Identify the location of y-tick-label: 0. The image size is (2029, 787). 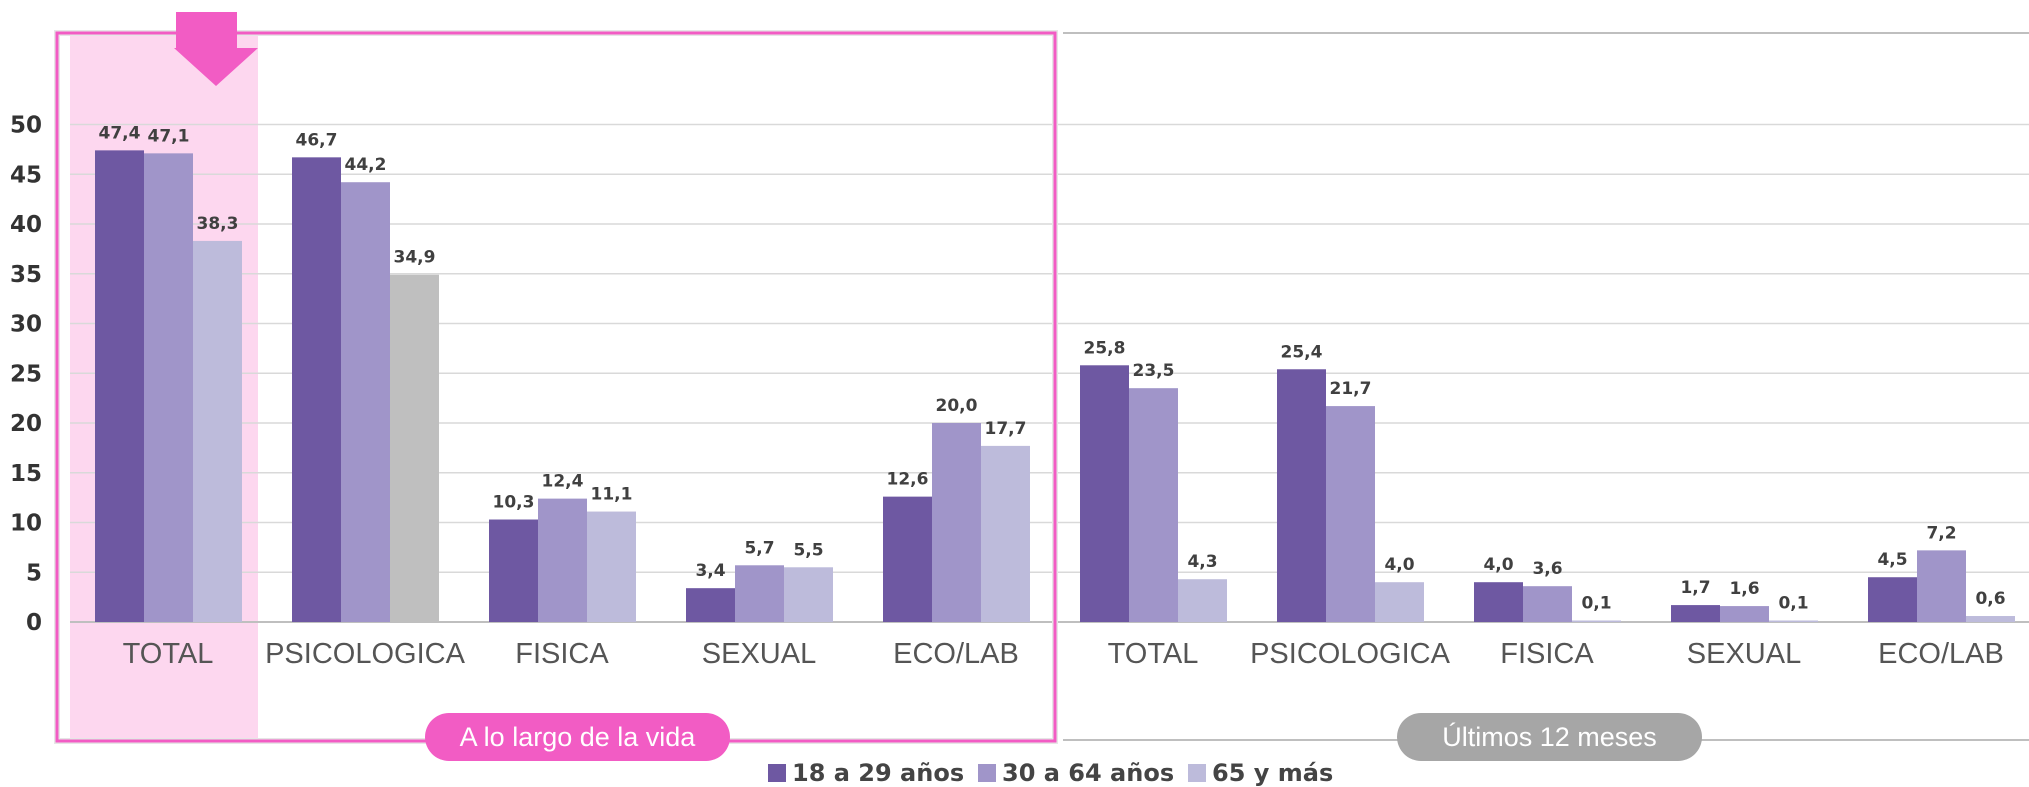
(34, 623).